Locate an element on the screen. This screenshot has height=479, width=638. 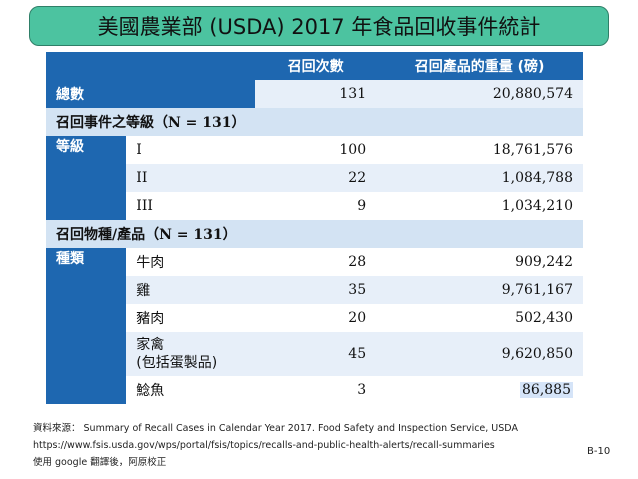
product-row: 雞 35 9,761,167 is located at coordinates (314, 290).